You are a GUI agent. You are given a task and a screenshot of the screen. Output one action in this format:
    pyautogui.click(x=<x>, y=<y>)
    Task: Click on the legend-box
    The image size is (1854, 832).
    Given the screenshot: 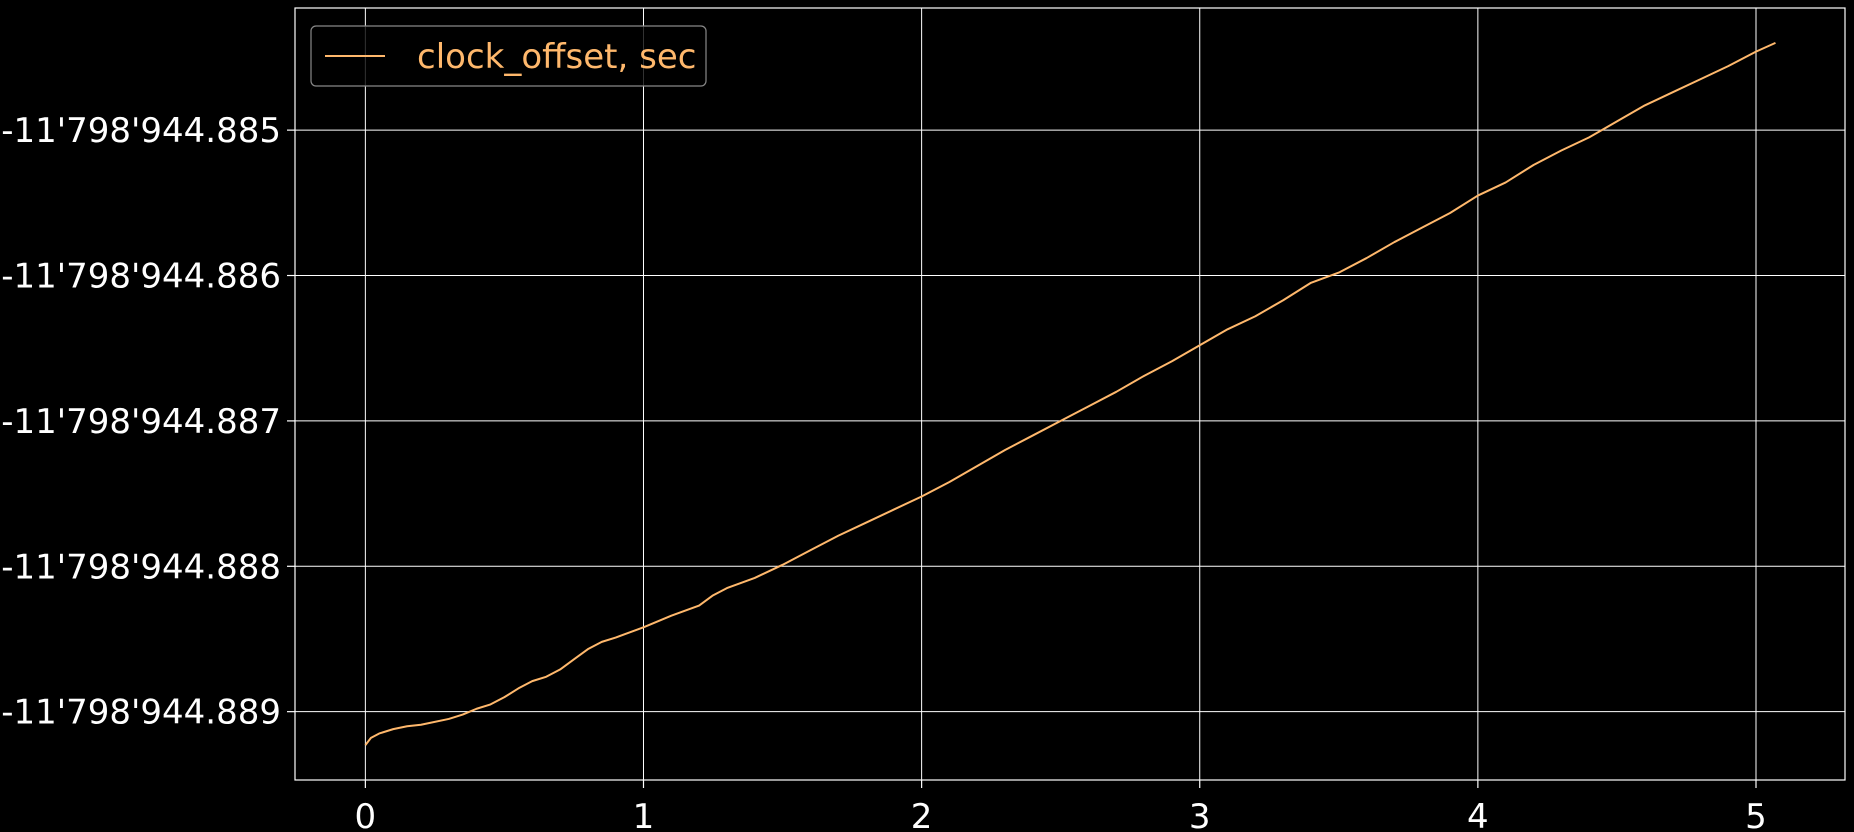 What is the action you would take?
    pyautogui.click(x=508, y=56)
    